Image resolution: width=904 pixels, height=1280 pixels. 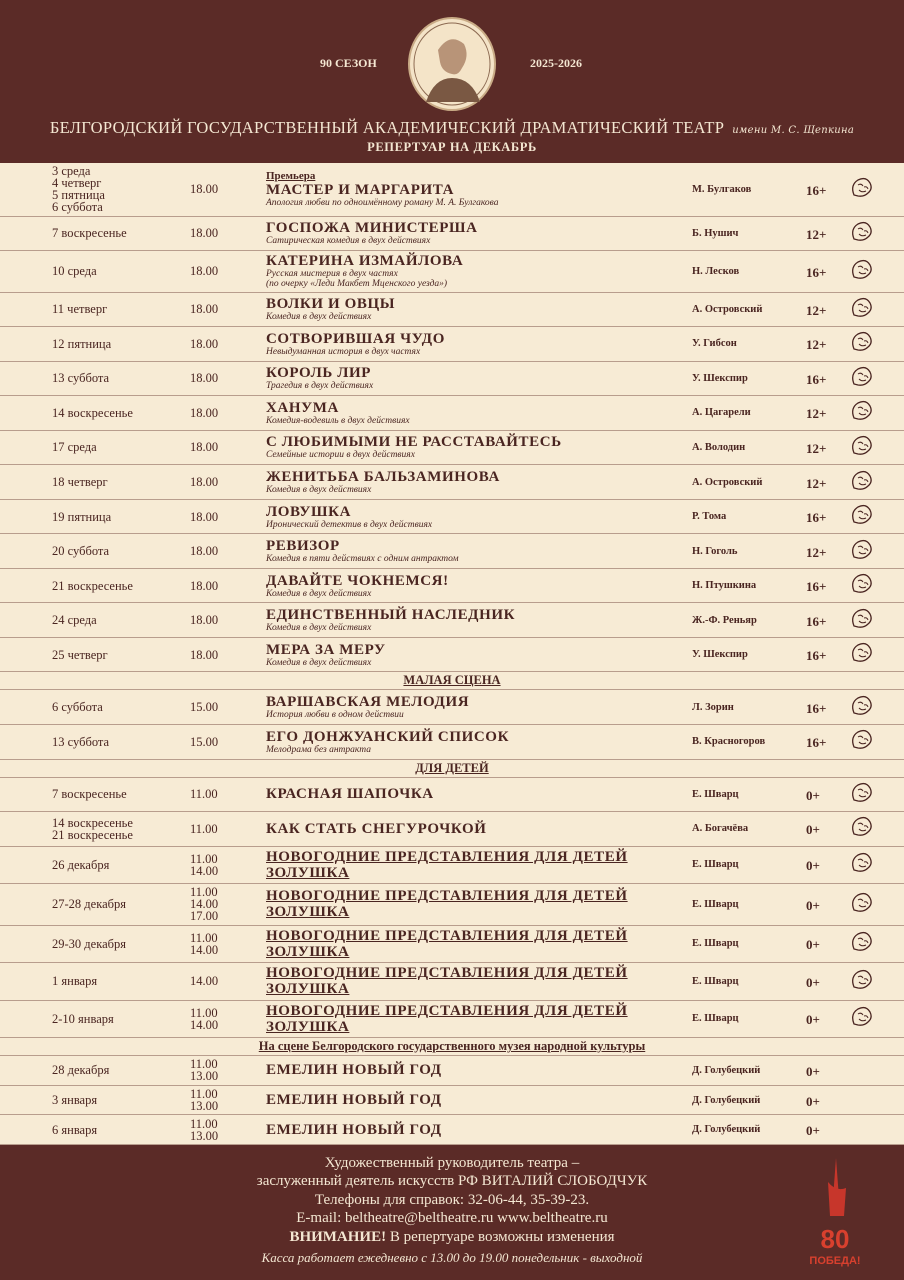 I want to click on dates: 13 суббота, so click(x=95, y=741).